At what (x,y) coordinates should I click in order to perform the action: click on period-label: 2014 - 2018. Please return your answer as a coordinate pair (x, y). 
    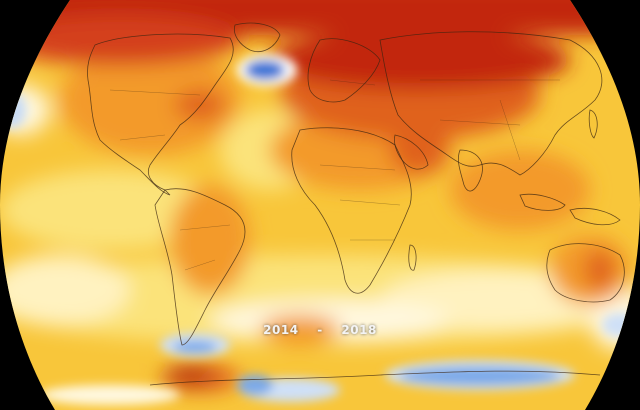
    Looking at the image, I should click on (320, 330).